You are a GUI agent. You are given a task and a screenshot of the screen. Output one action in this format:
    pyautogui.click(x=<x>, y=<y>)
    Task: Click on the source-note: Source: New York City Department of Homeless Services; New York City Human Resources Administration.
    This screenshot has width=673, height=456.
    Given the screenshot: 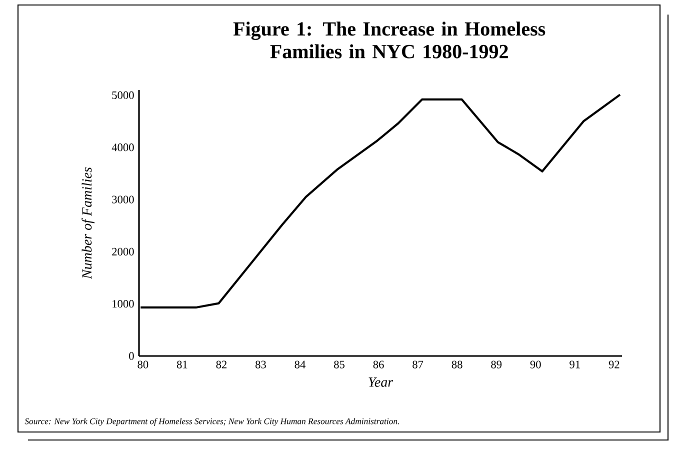 What is the action you would take?
    pyautogui.click(x=211, y=422)
    